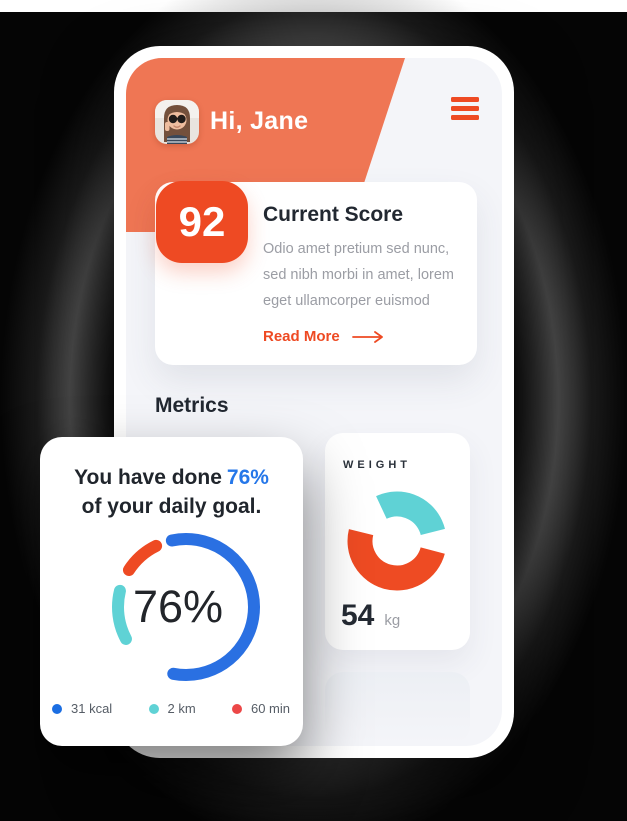  What do you see at coordinates (57, 708) in the screenshot?
I see `legend-dot-kcal` at bounding box center [57, 708].